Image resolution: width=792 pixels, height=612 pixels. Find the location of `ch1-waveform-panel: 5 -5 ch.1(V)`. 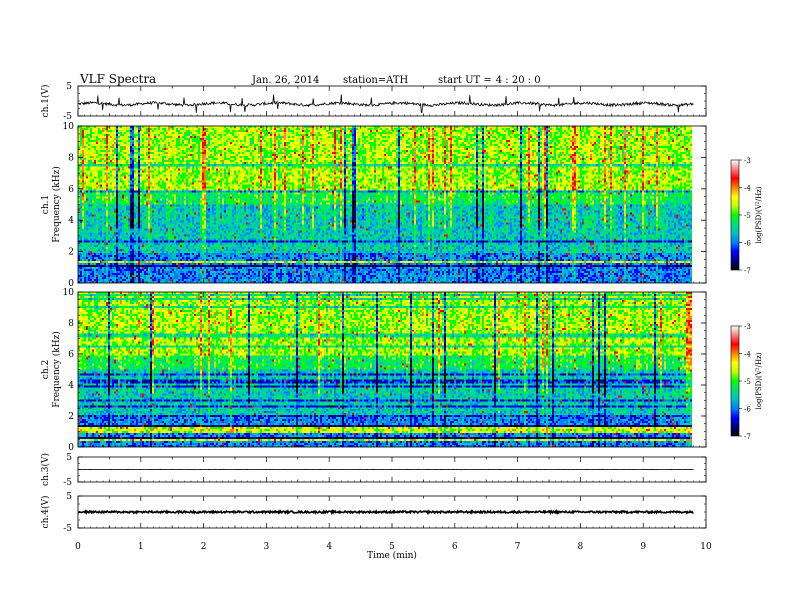

ch1-waveform-panel: 5 -5 ch.1(V) is located at coordinates (373, 102).